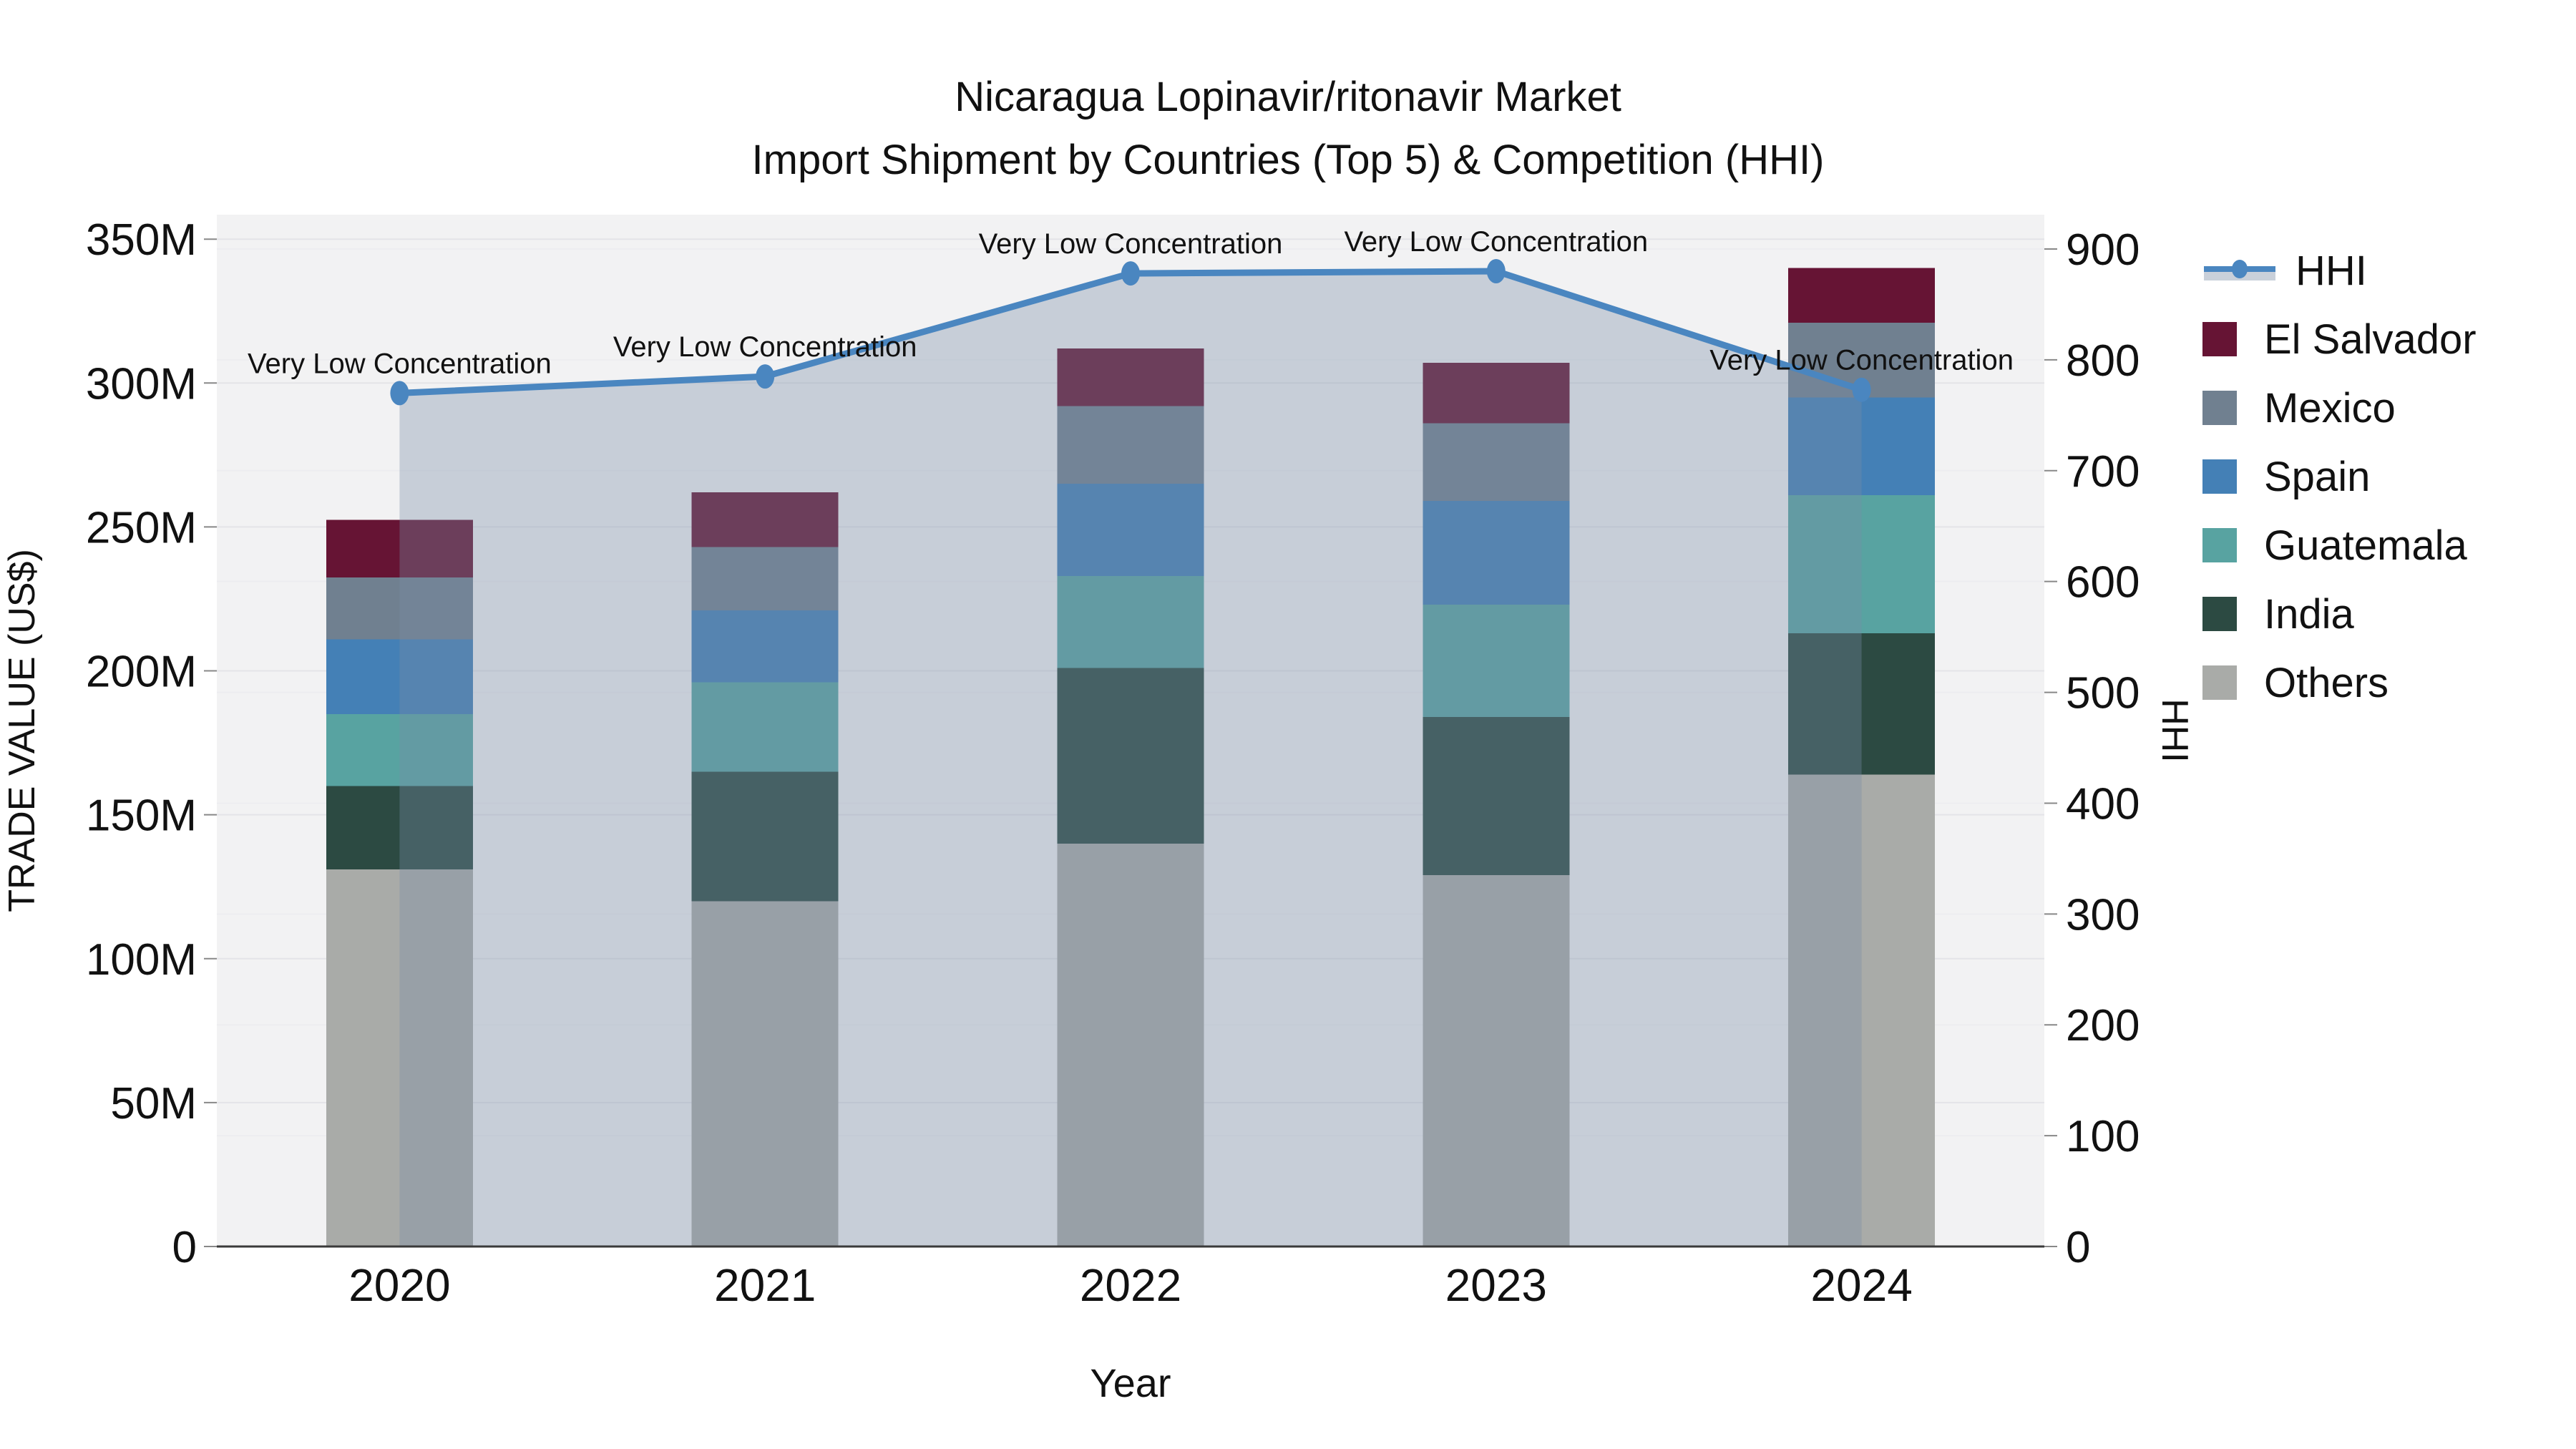 Image resolution: width=2576 pixels, height=1449 pixels. I want to click on hhi-marker-2020, so click(399, 393).